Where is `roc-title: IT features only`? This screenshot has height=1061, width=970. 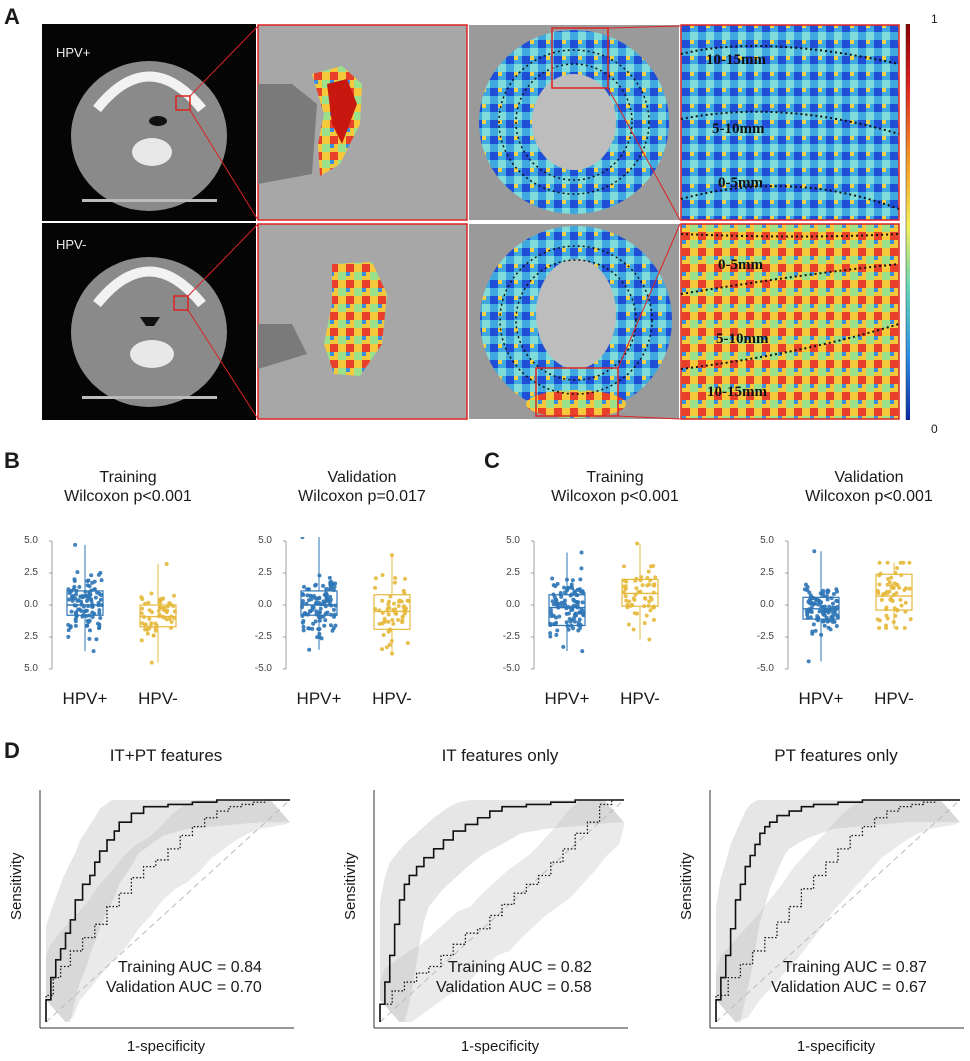 roc-title: IT features only is located at coordinates (500, 755).